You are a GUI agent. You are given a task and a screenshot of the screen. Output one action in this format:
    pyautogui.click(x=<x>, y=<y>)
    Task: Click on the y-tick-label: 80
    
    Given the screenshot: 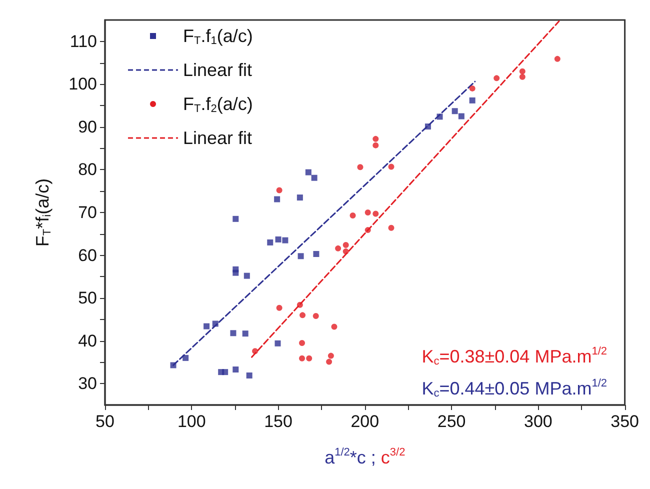 What is the action you would take?
    pyautogui.click(x=87, y=170)
    